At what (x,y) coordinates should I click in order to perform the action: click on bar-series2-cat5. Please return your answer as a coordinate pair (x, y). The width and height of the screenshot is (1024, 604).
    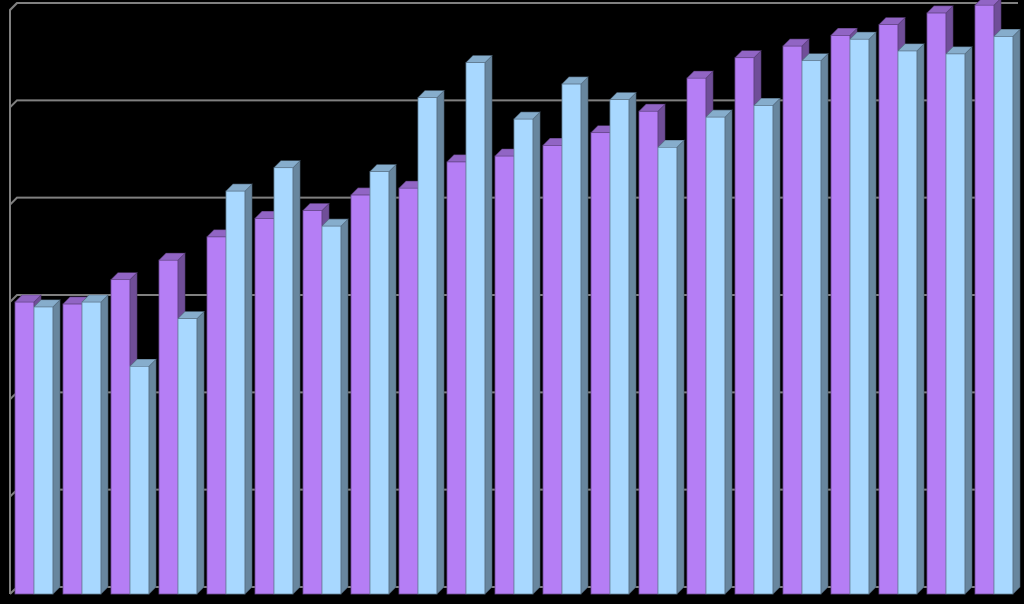
    Looking at the image, I should click on (239, 389).